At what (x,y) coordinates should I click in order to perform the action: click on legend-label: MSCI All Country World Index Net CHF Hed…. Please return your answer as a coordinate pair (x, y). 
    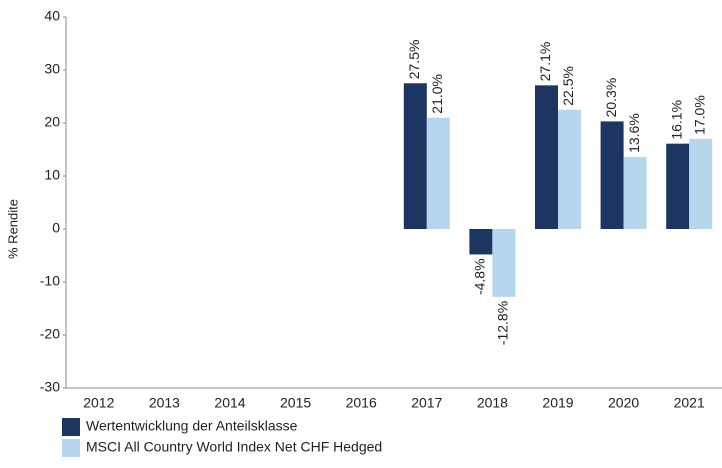
    Looking at the image, I should click on (234, 447).